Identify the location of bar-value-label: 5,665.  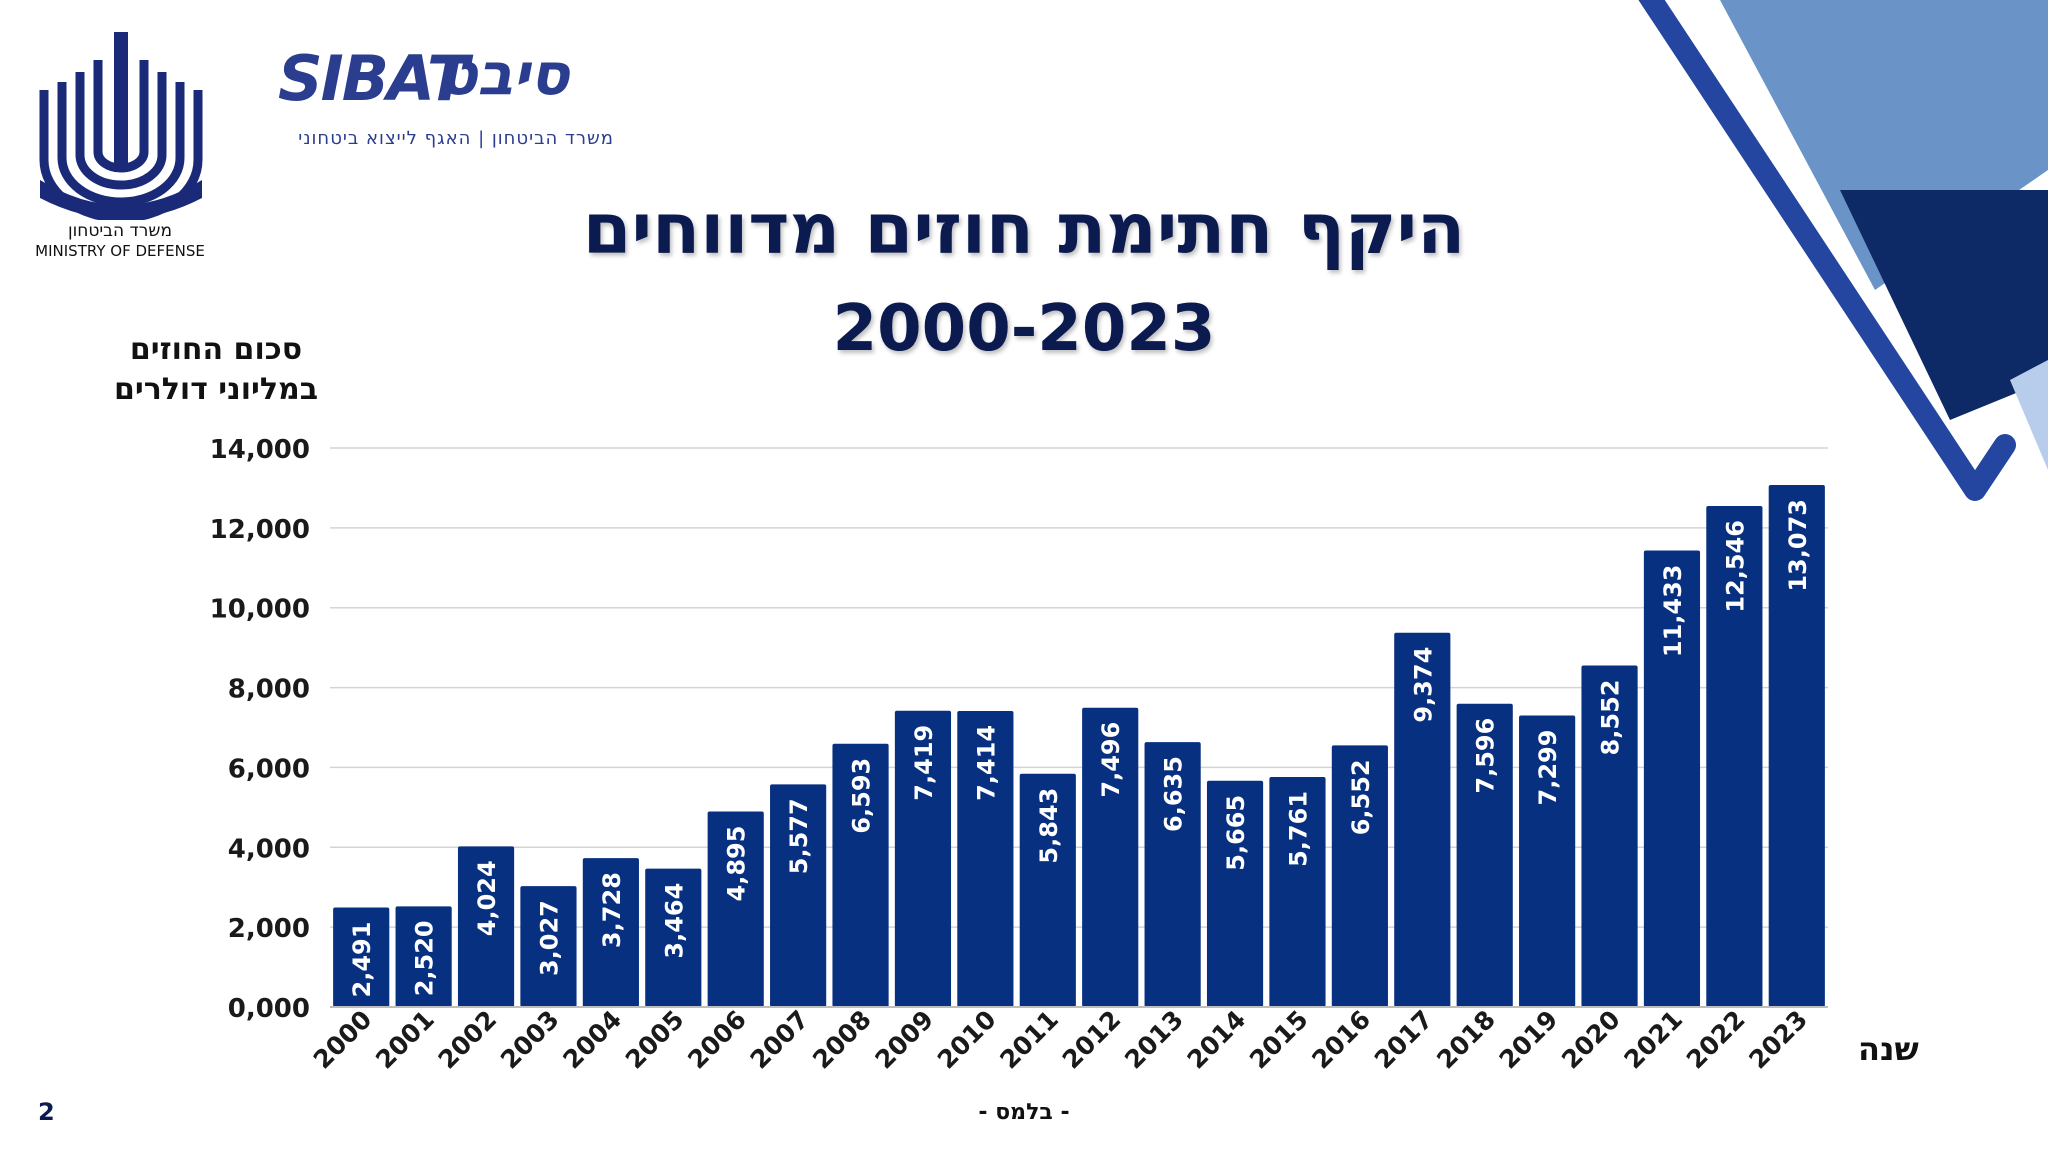
(1236, 833).